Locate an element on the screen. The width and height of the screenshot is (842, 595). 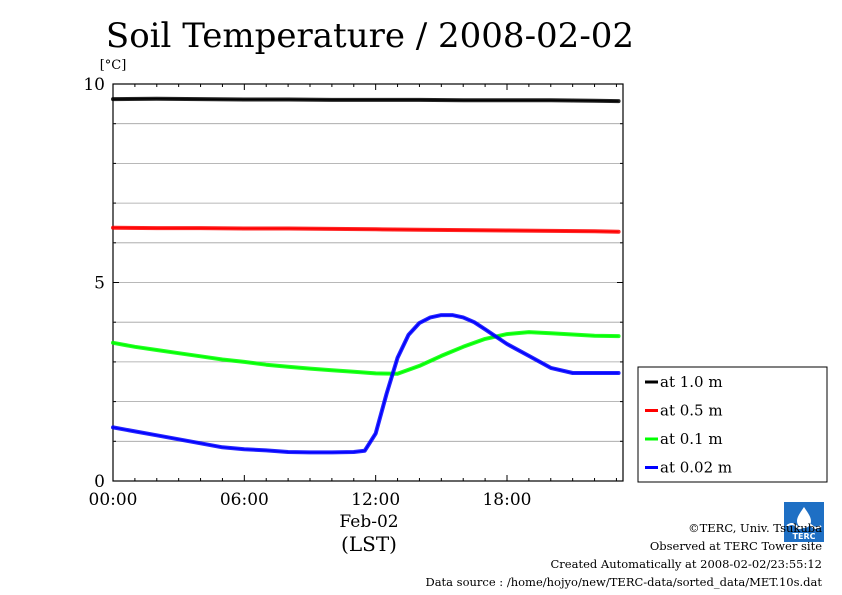
x-tick-label: 06:00 is located at coordinates (244, 500).